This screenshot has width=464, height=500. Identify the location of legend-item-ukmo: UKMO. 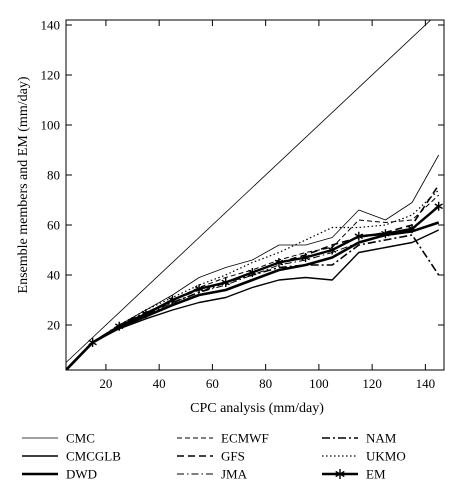
(364, 456).